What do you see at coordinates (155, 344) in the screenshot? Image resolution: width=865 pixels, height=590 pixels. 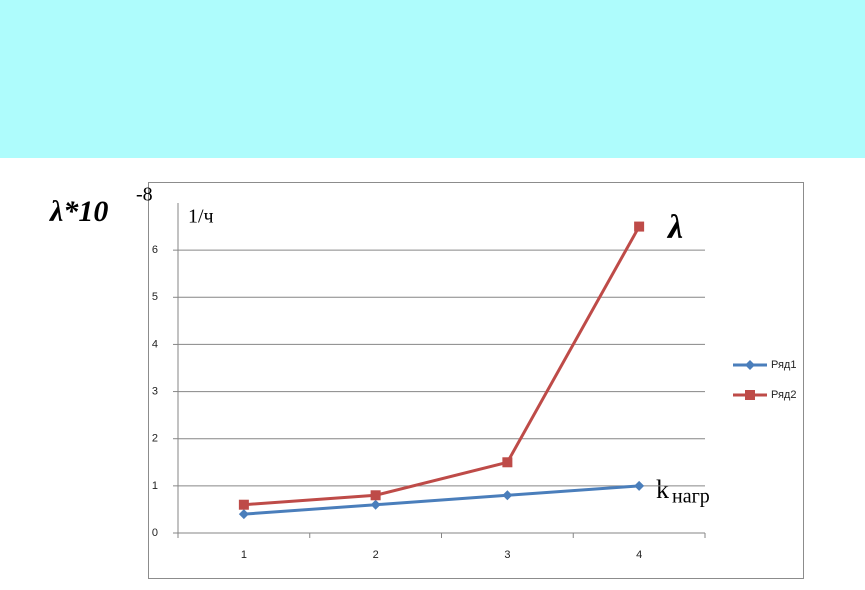 I see `y-tick-label: 4` at bounding box center [155, 344].